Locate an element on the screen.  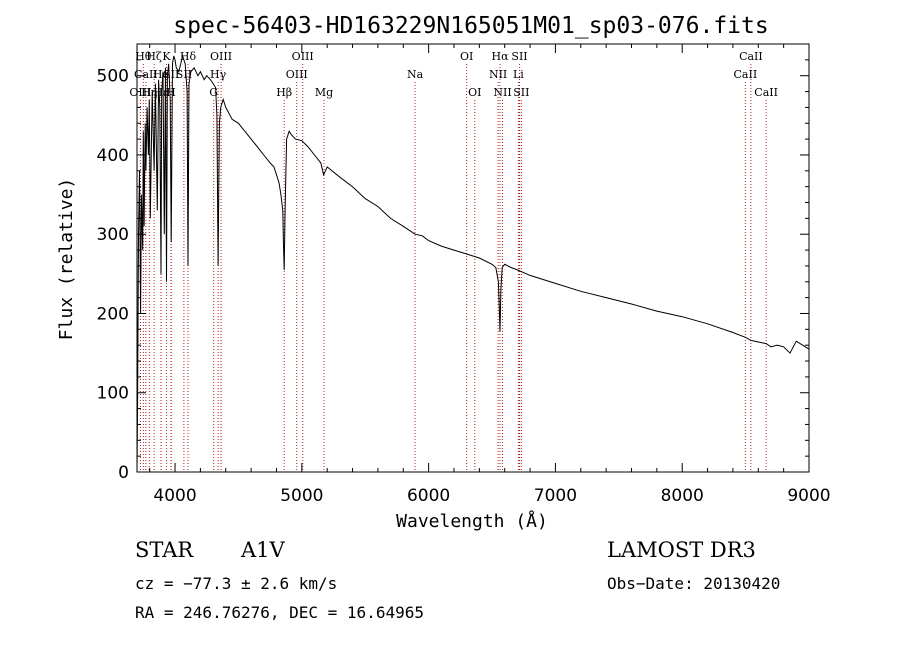
x-tick-label: 6000 is located at coordinates (428, 496).